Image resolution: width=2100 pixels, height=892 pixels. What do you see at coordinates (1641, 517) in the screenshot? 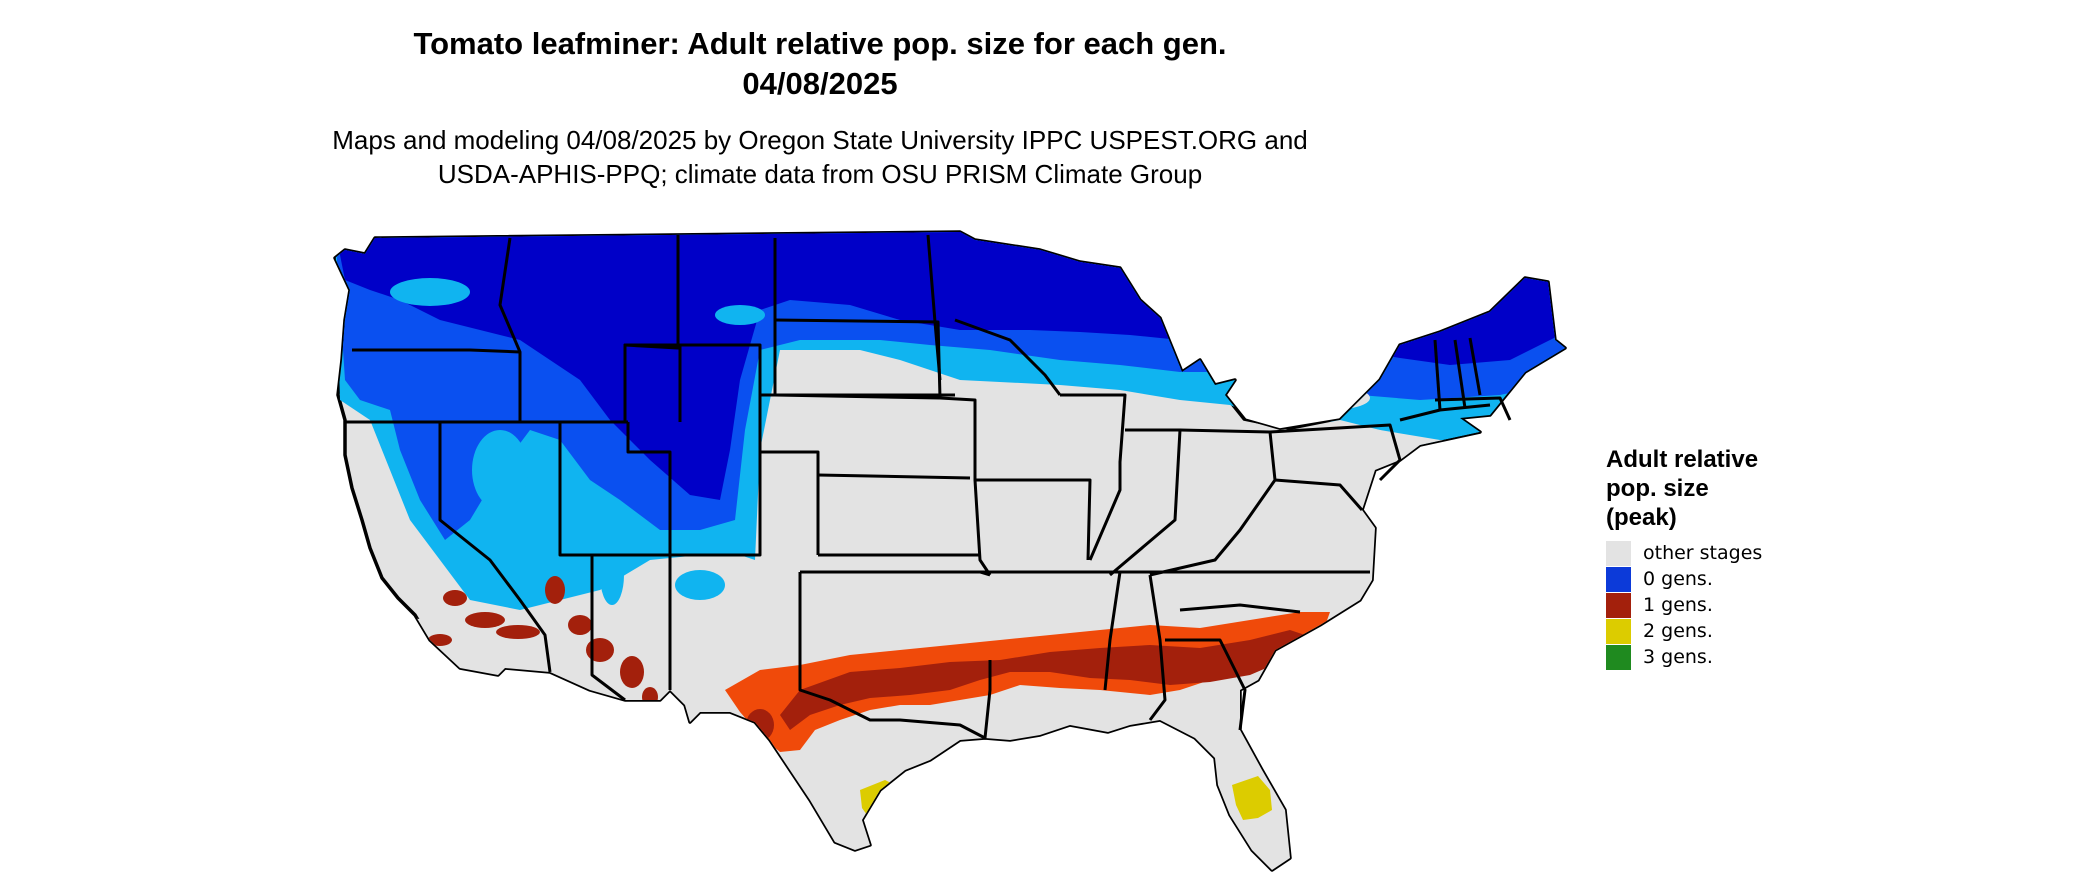
I see `legend-title-line: (peak)` at bounding box center [1641, 517].